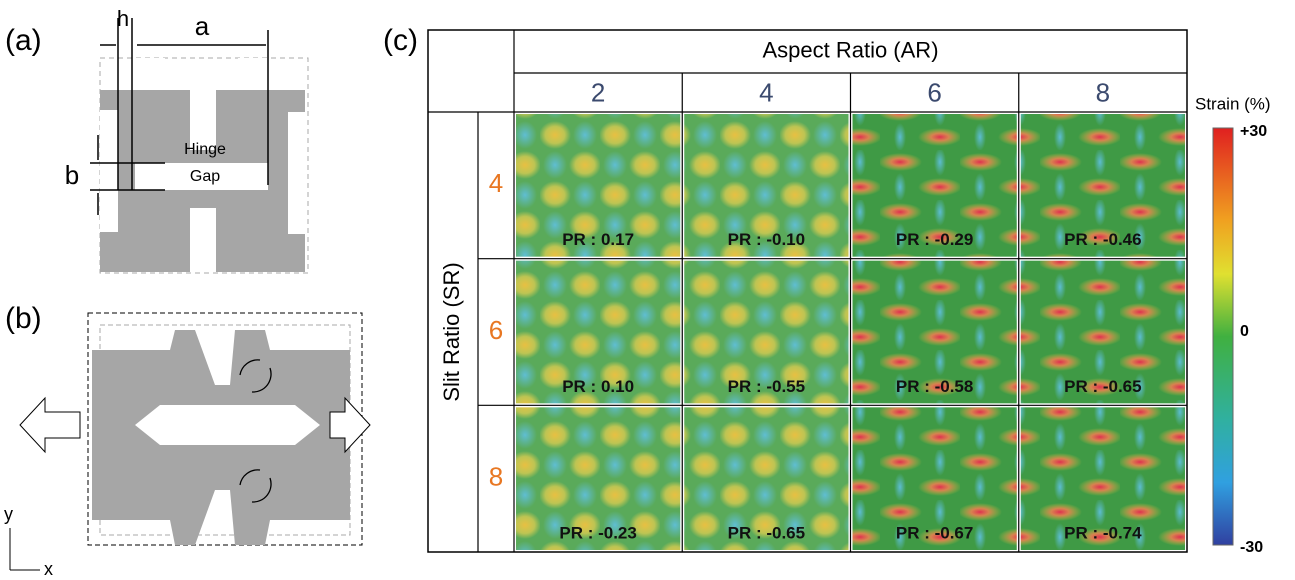 This screenshot has width=1295, height=580. I want to click on gap-label: Gap, so click(205, 176).